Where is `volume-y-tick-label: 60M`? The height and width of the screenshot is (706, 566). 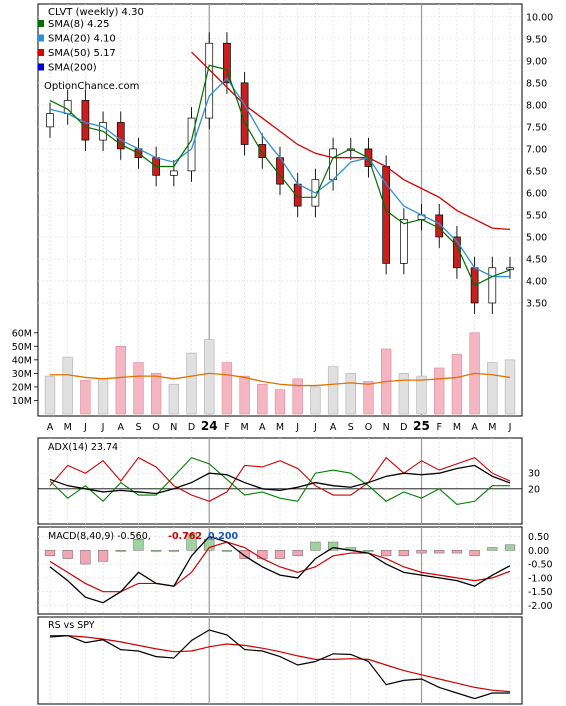
volume-y-tick-label: 60M is located at coordinates (22, 333).